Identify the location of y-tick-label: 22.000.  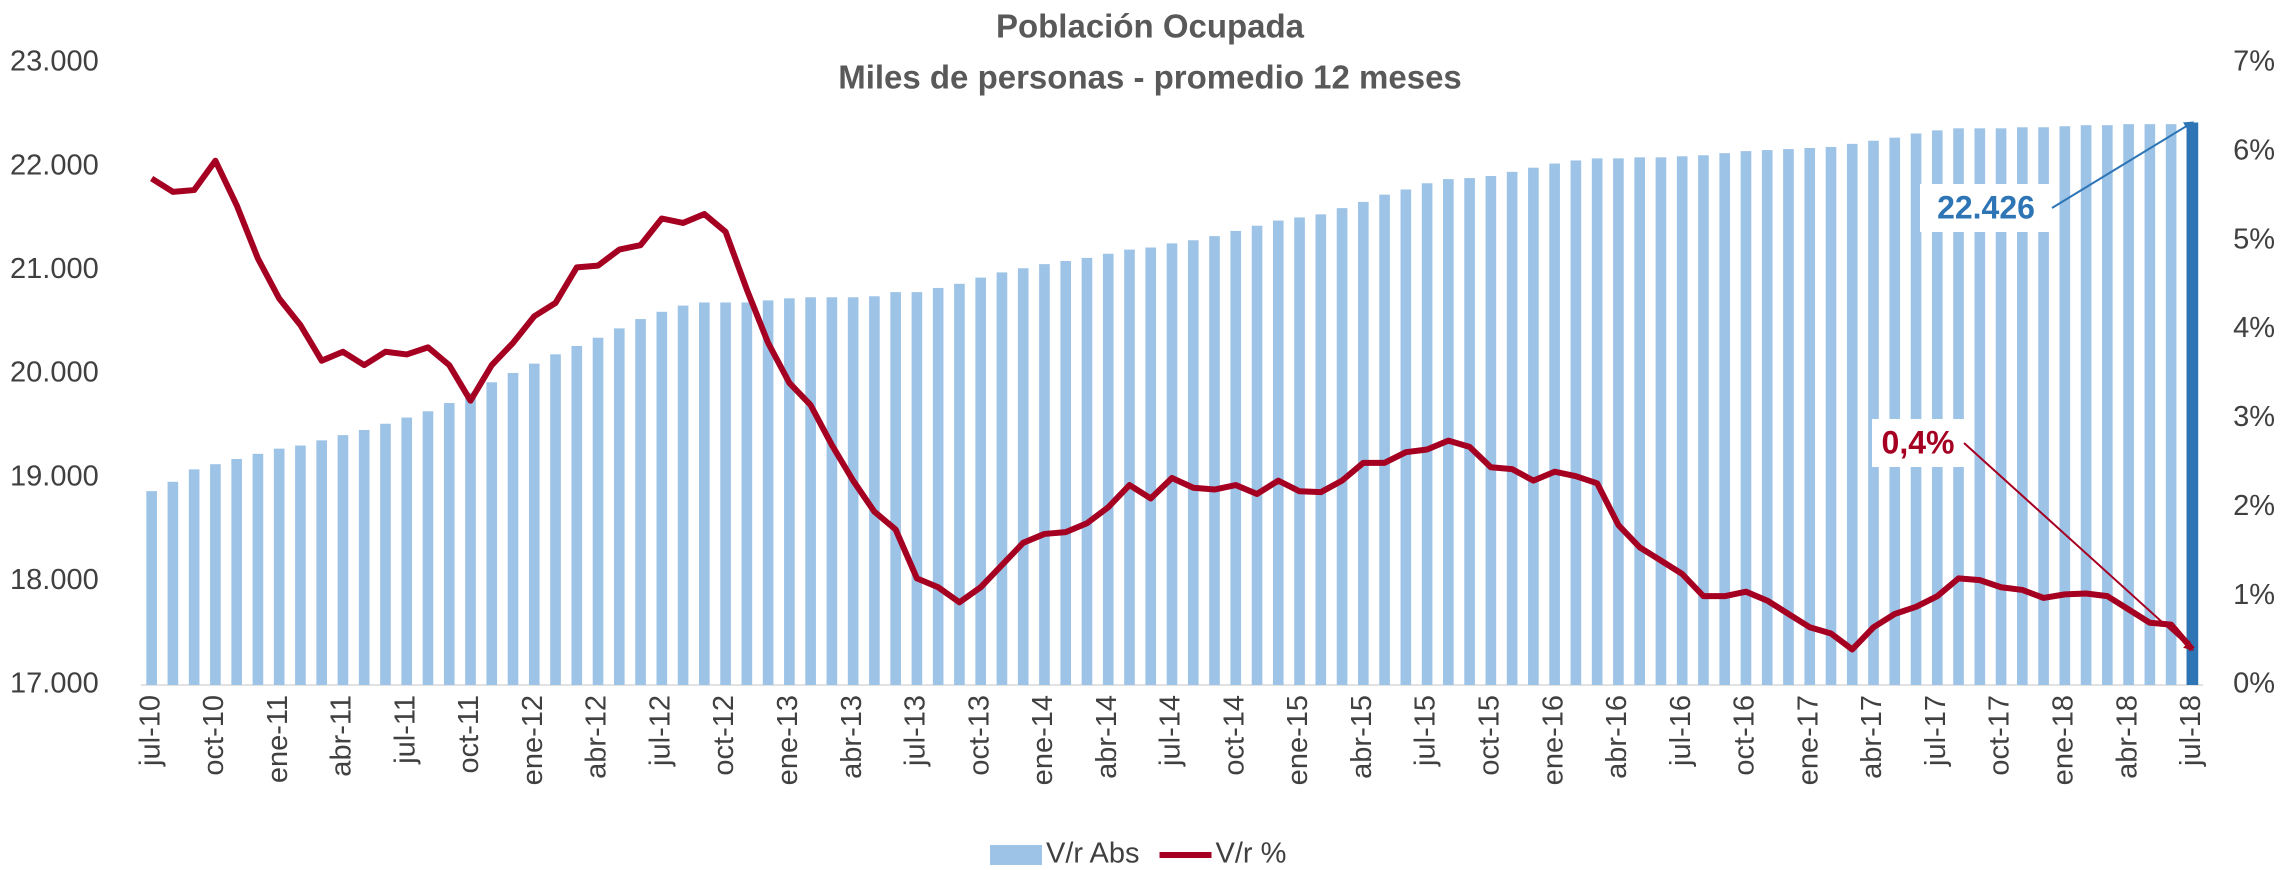
(54, 165).